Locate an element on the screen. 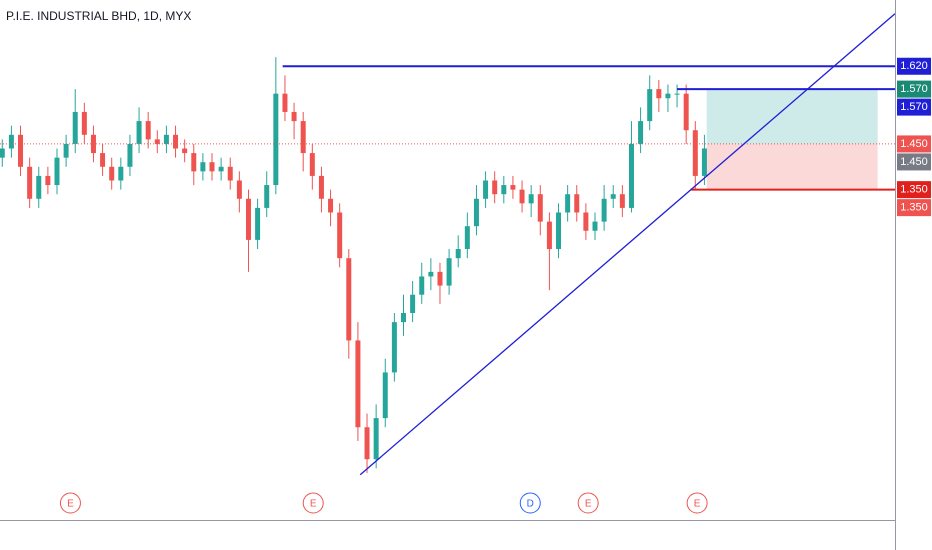 The image size is (932, 550). price-tag-label: 1.620 is located at coordinates (914, 66).